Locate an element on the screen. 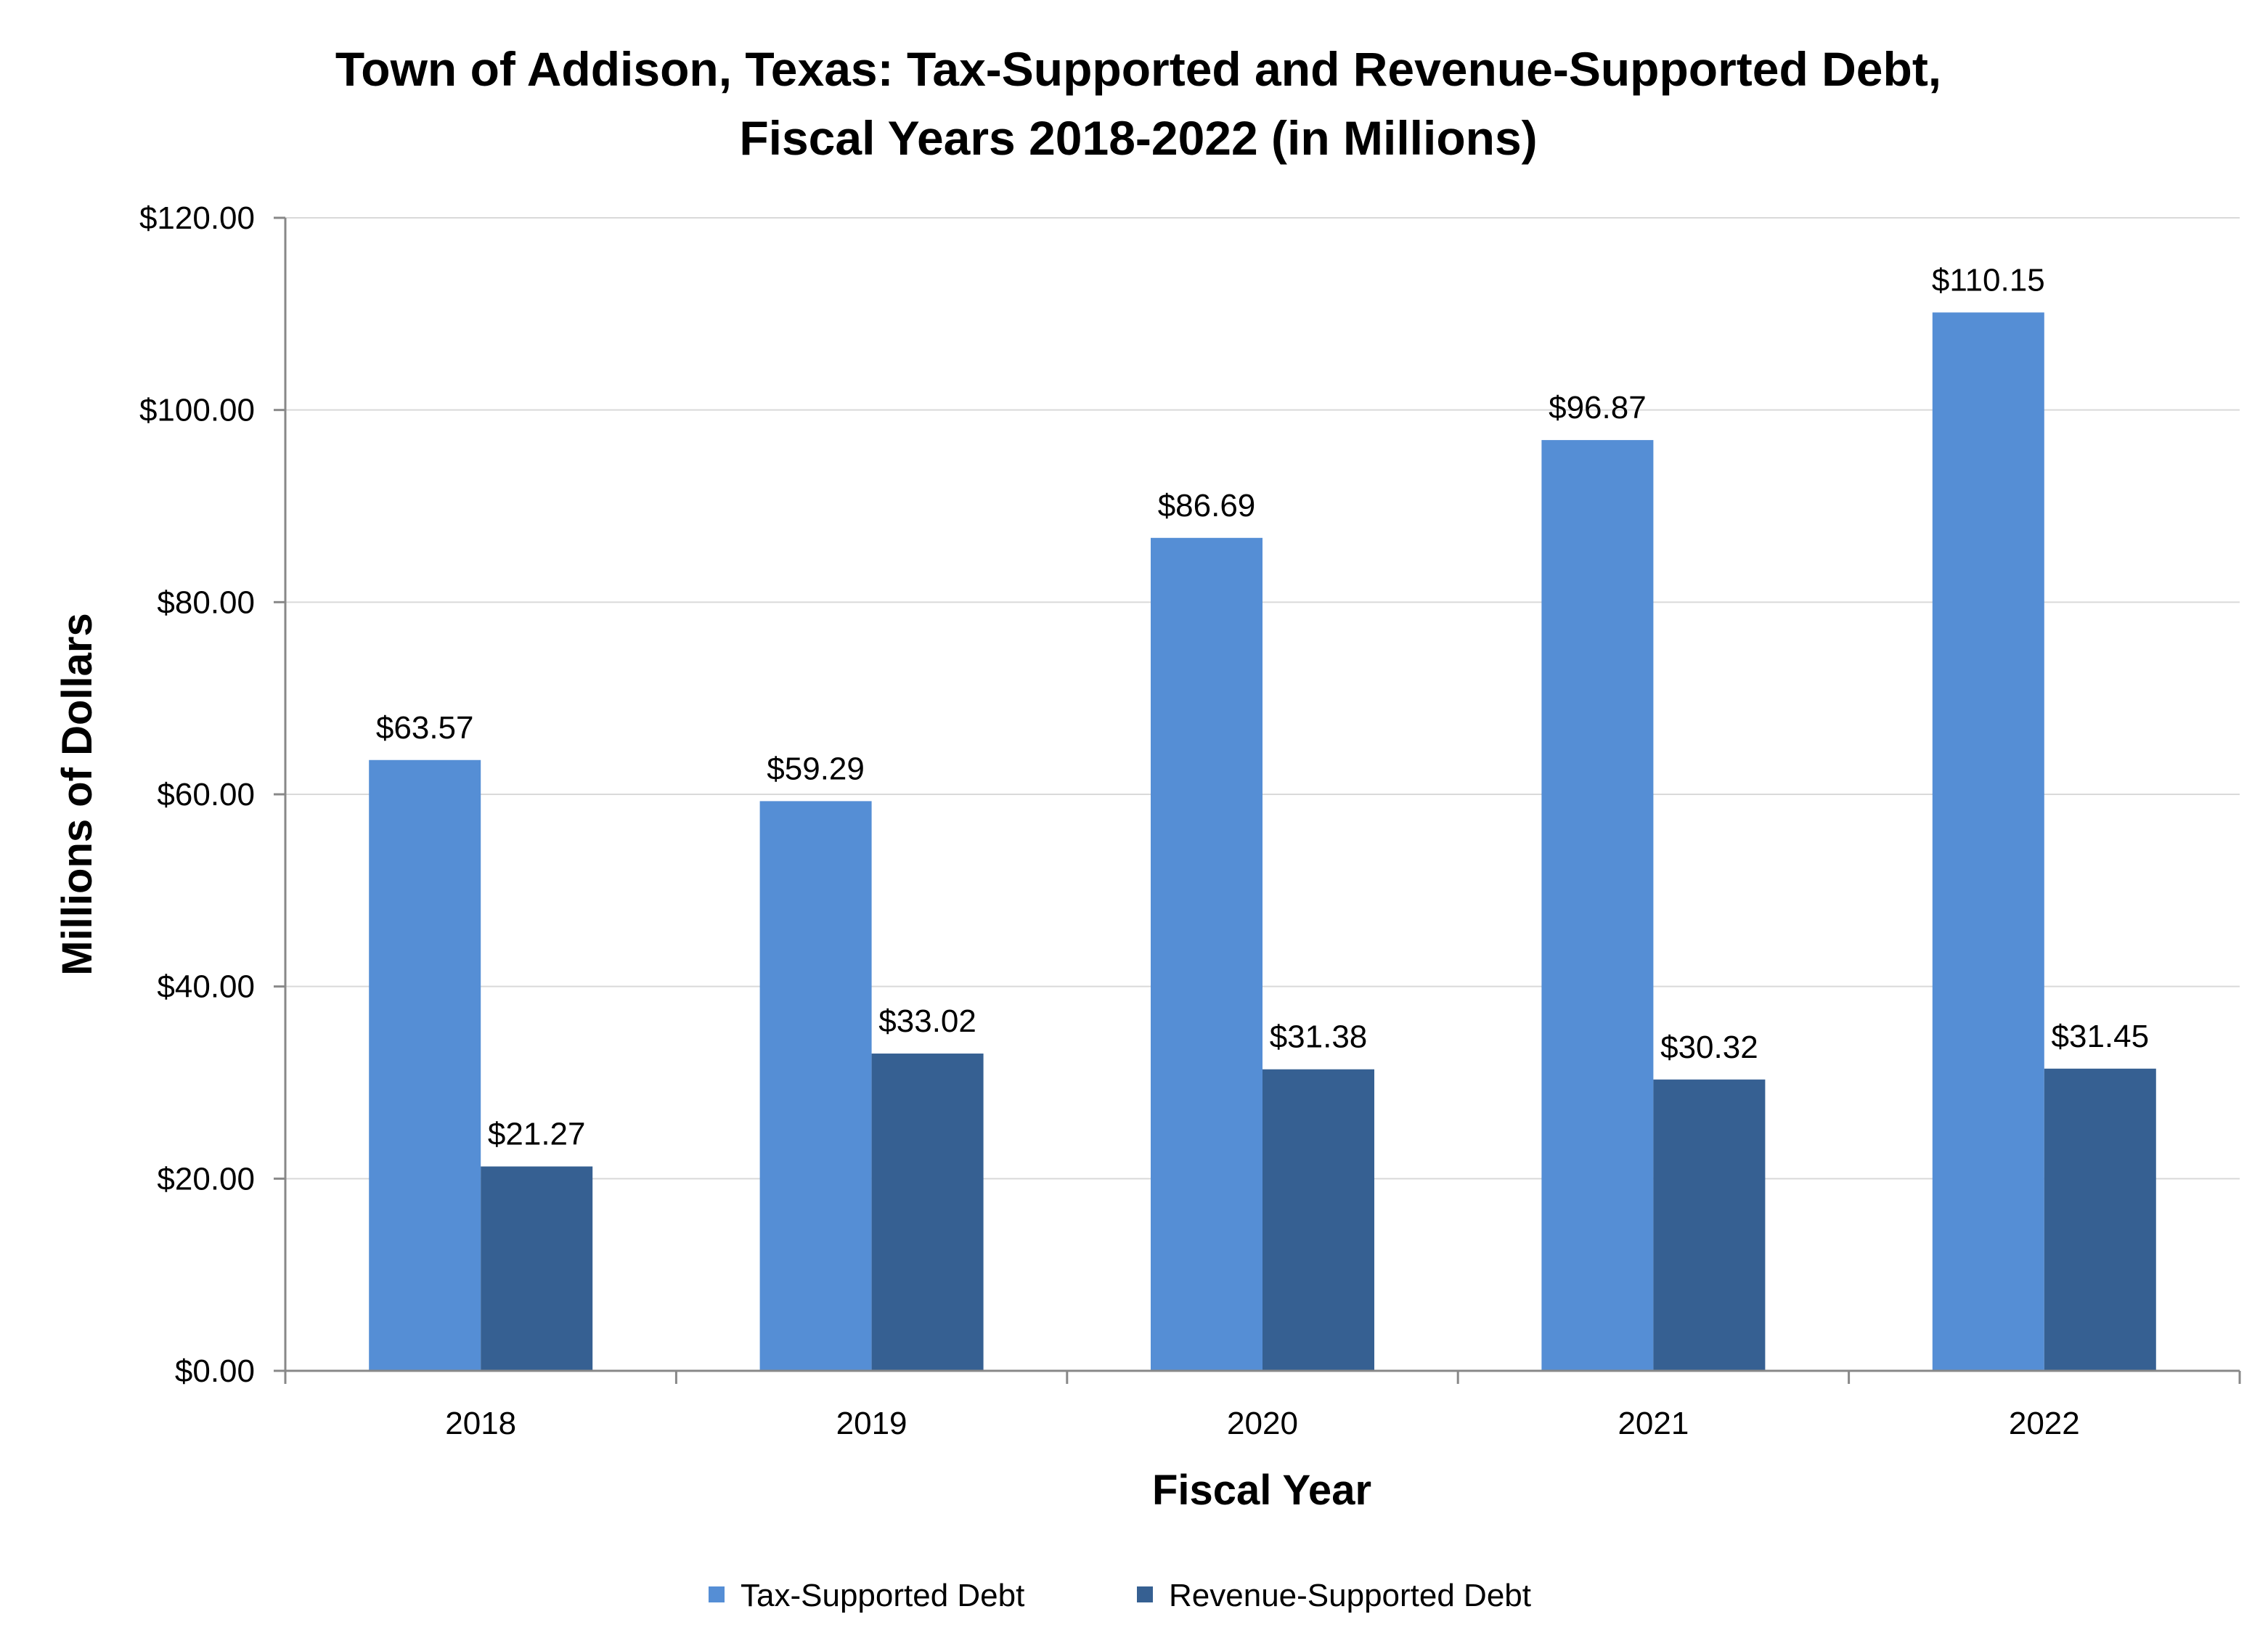  x-tick-label-2020: 2020 is located at coordinates (1262, 1423).